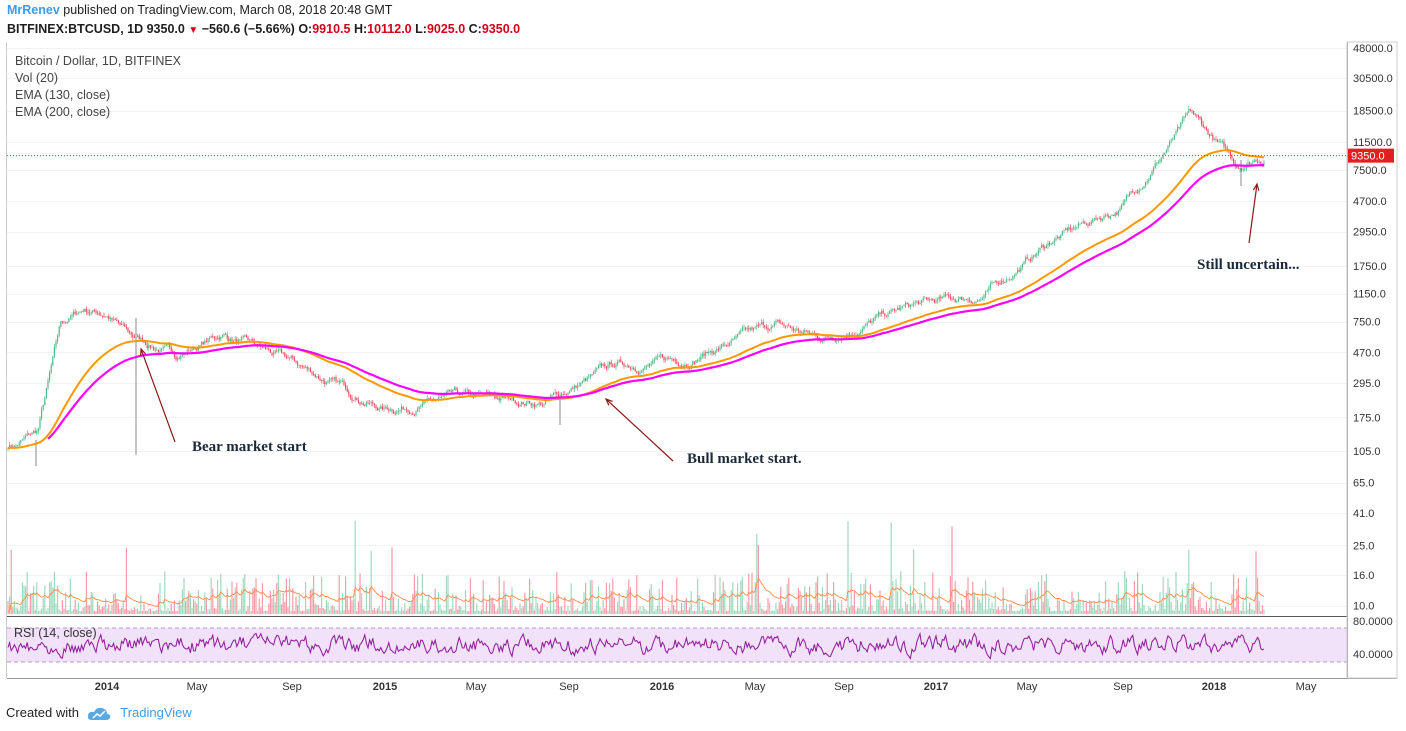 This screenshot has width=1406, height=731. Describe the element at coordinates (63, 112) in the screenshot. I see `legend-ema200: EMA (200, close)` at that location.